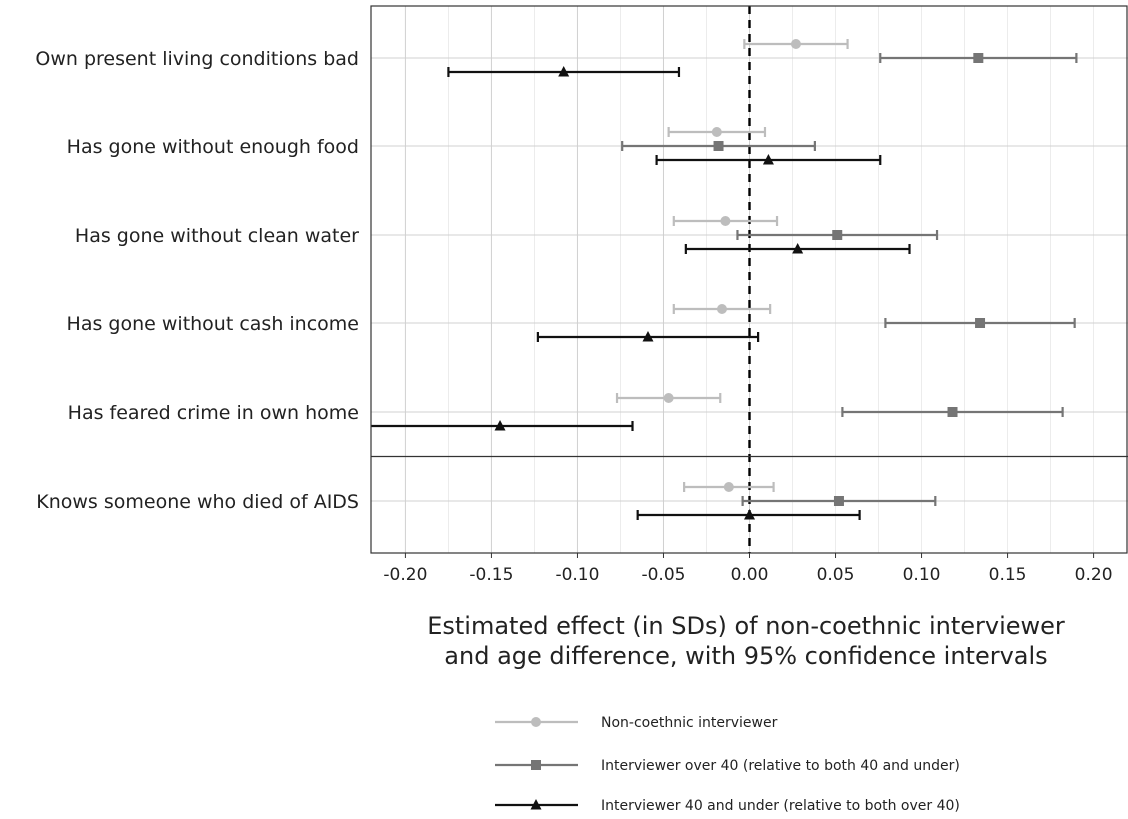 This screenshot has height=819, width=1128. Describe the element at coordinates (491, 575) in the screenshot. I see `x-tick-label: -0.15` at that location.